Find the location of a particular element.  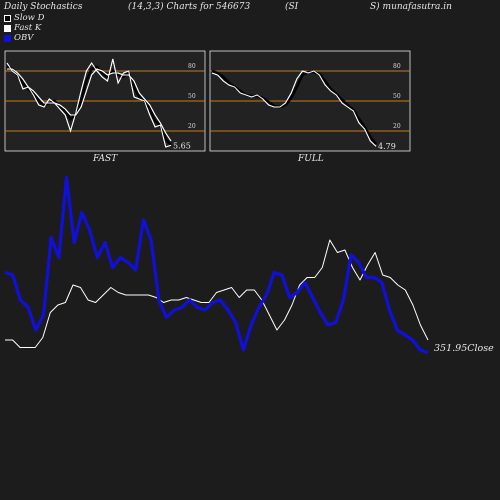

fast-panel: 80 50 20 5.65 FAST is located at coordinates (105, 107).